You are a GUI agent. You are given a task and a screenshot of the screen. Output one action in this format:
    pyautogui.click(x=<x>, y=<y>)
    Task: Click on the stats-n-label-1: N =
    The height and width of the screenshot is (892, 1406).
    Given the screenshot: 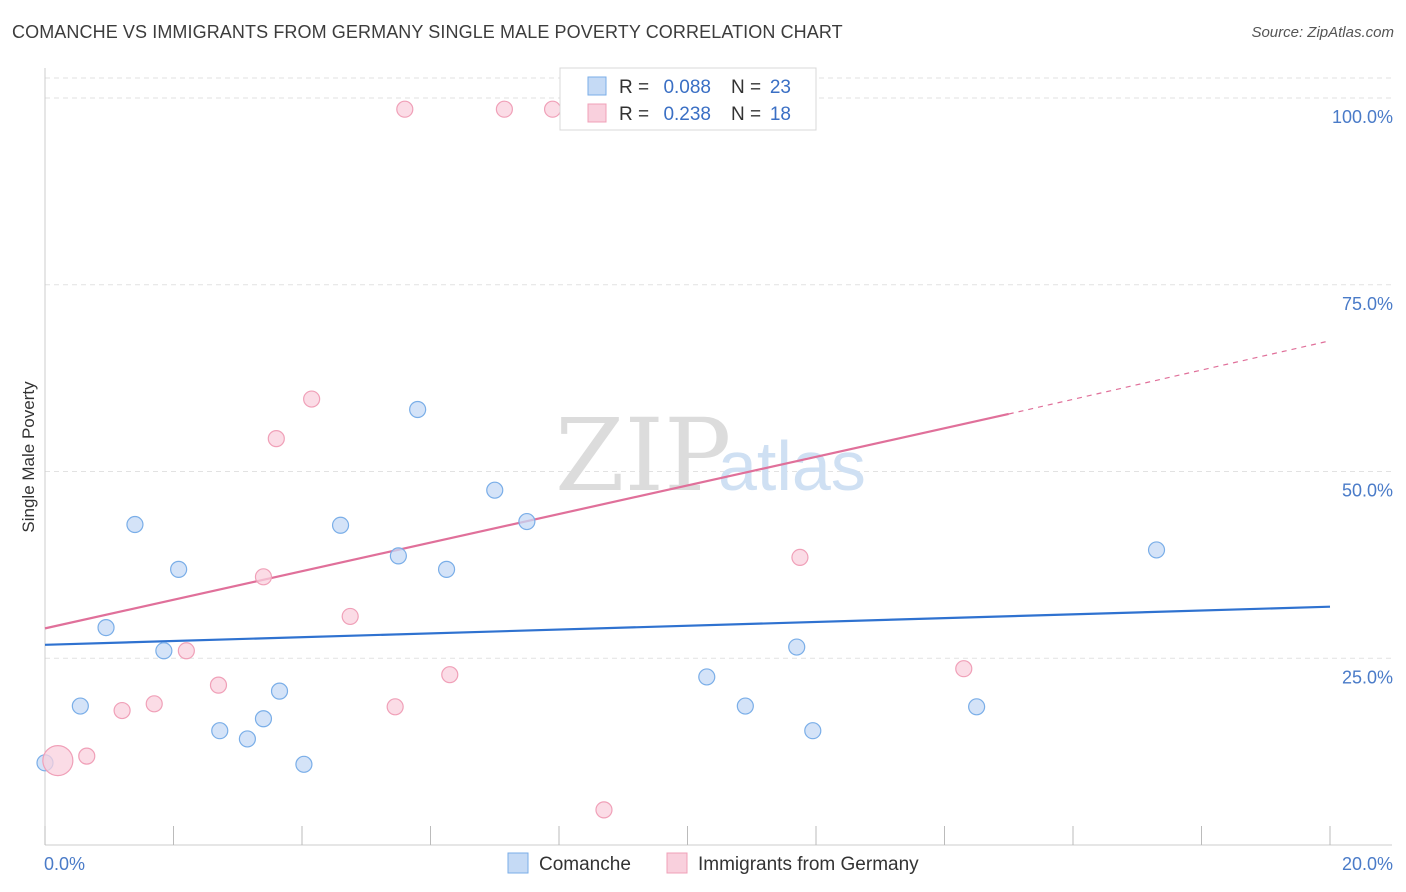 What is the action you would take?
    pyautogui.click(x=746, y=114)
    